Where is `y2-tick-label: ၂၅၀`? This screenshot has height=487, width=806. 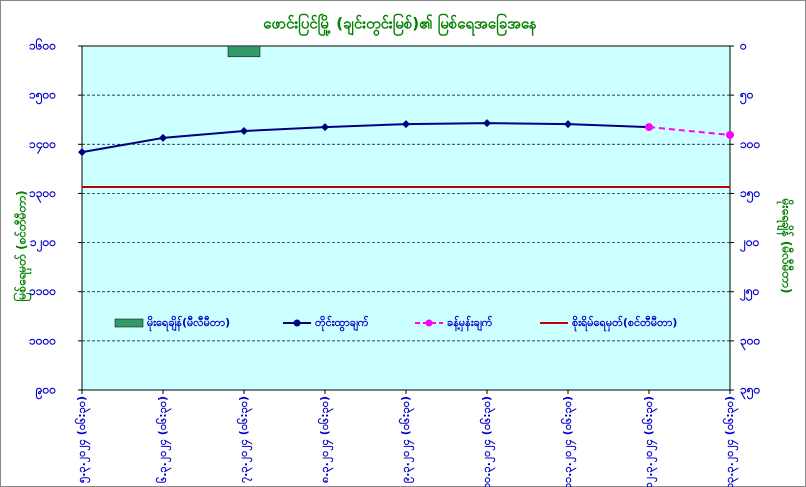 y2-tick-label: ၂၅၀ is located at coordinates (749, 293).